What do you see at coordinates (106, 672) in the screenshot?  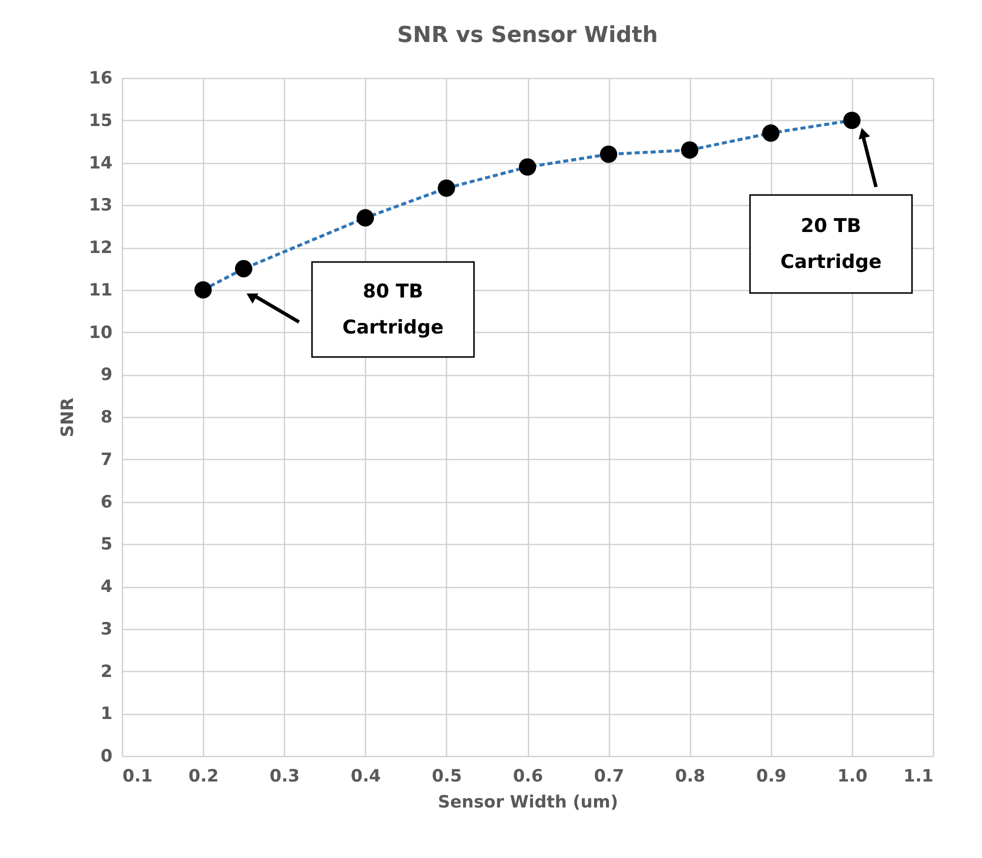 I see `y-tick-label: 2` at bounding box center [106, 672].